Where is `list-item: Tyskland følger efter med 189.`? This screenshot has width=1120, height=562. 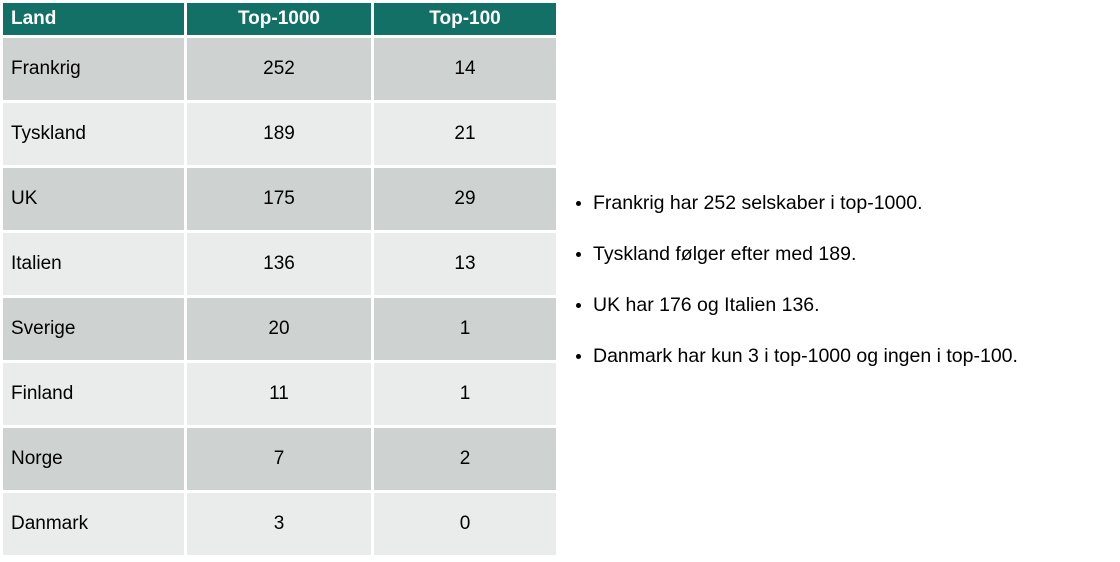 list-item: Tyskland følger efter med 189. is located at coordinates (794, 254).